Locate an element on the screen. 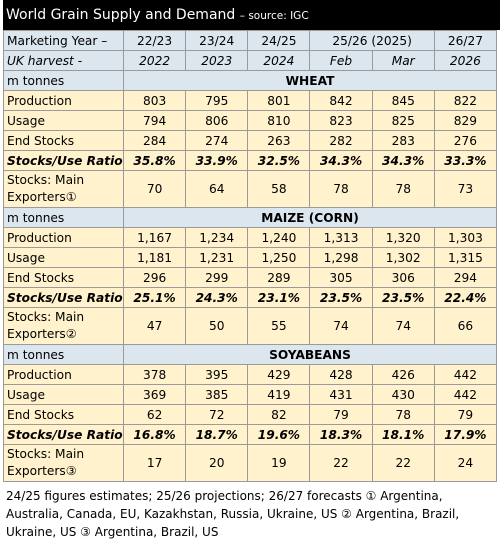  table-cell: 1,231 is located at coordinates (217, 257).